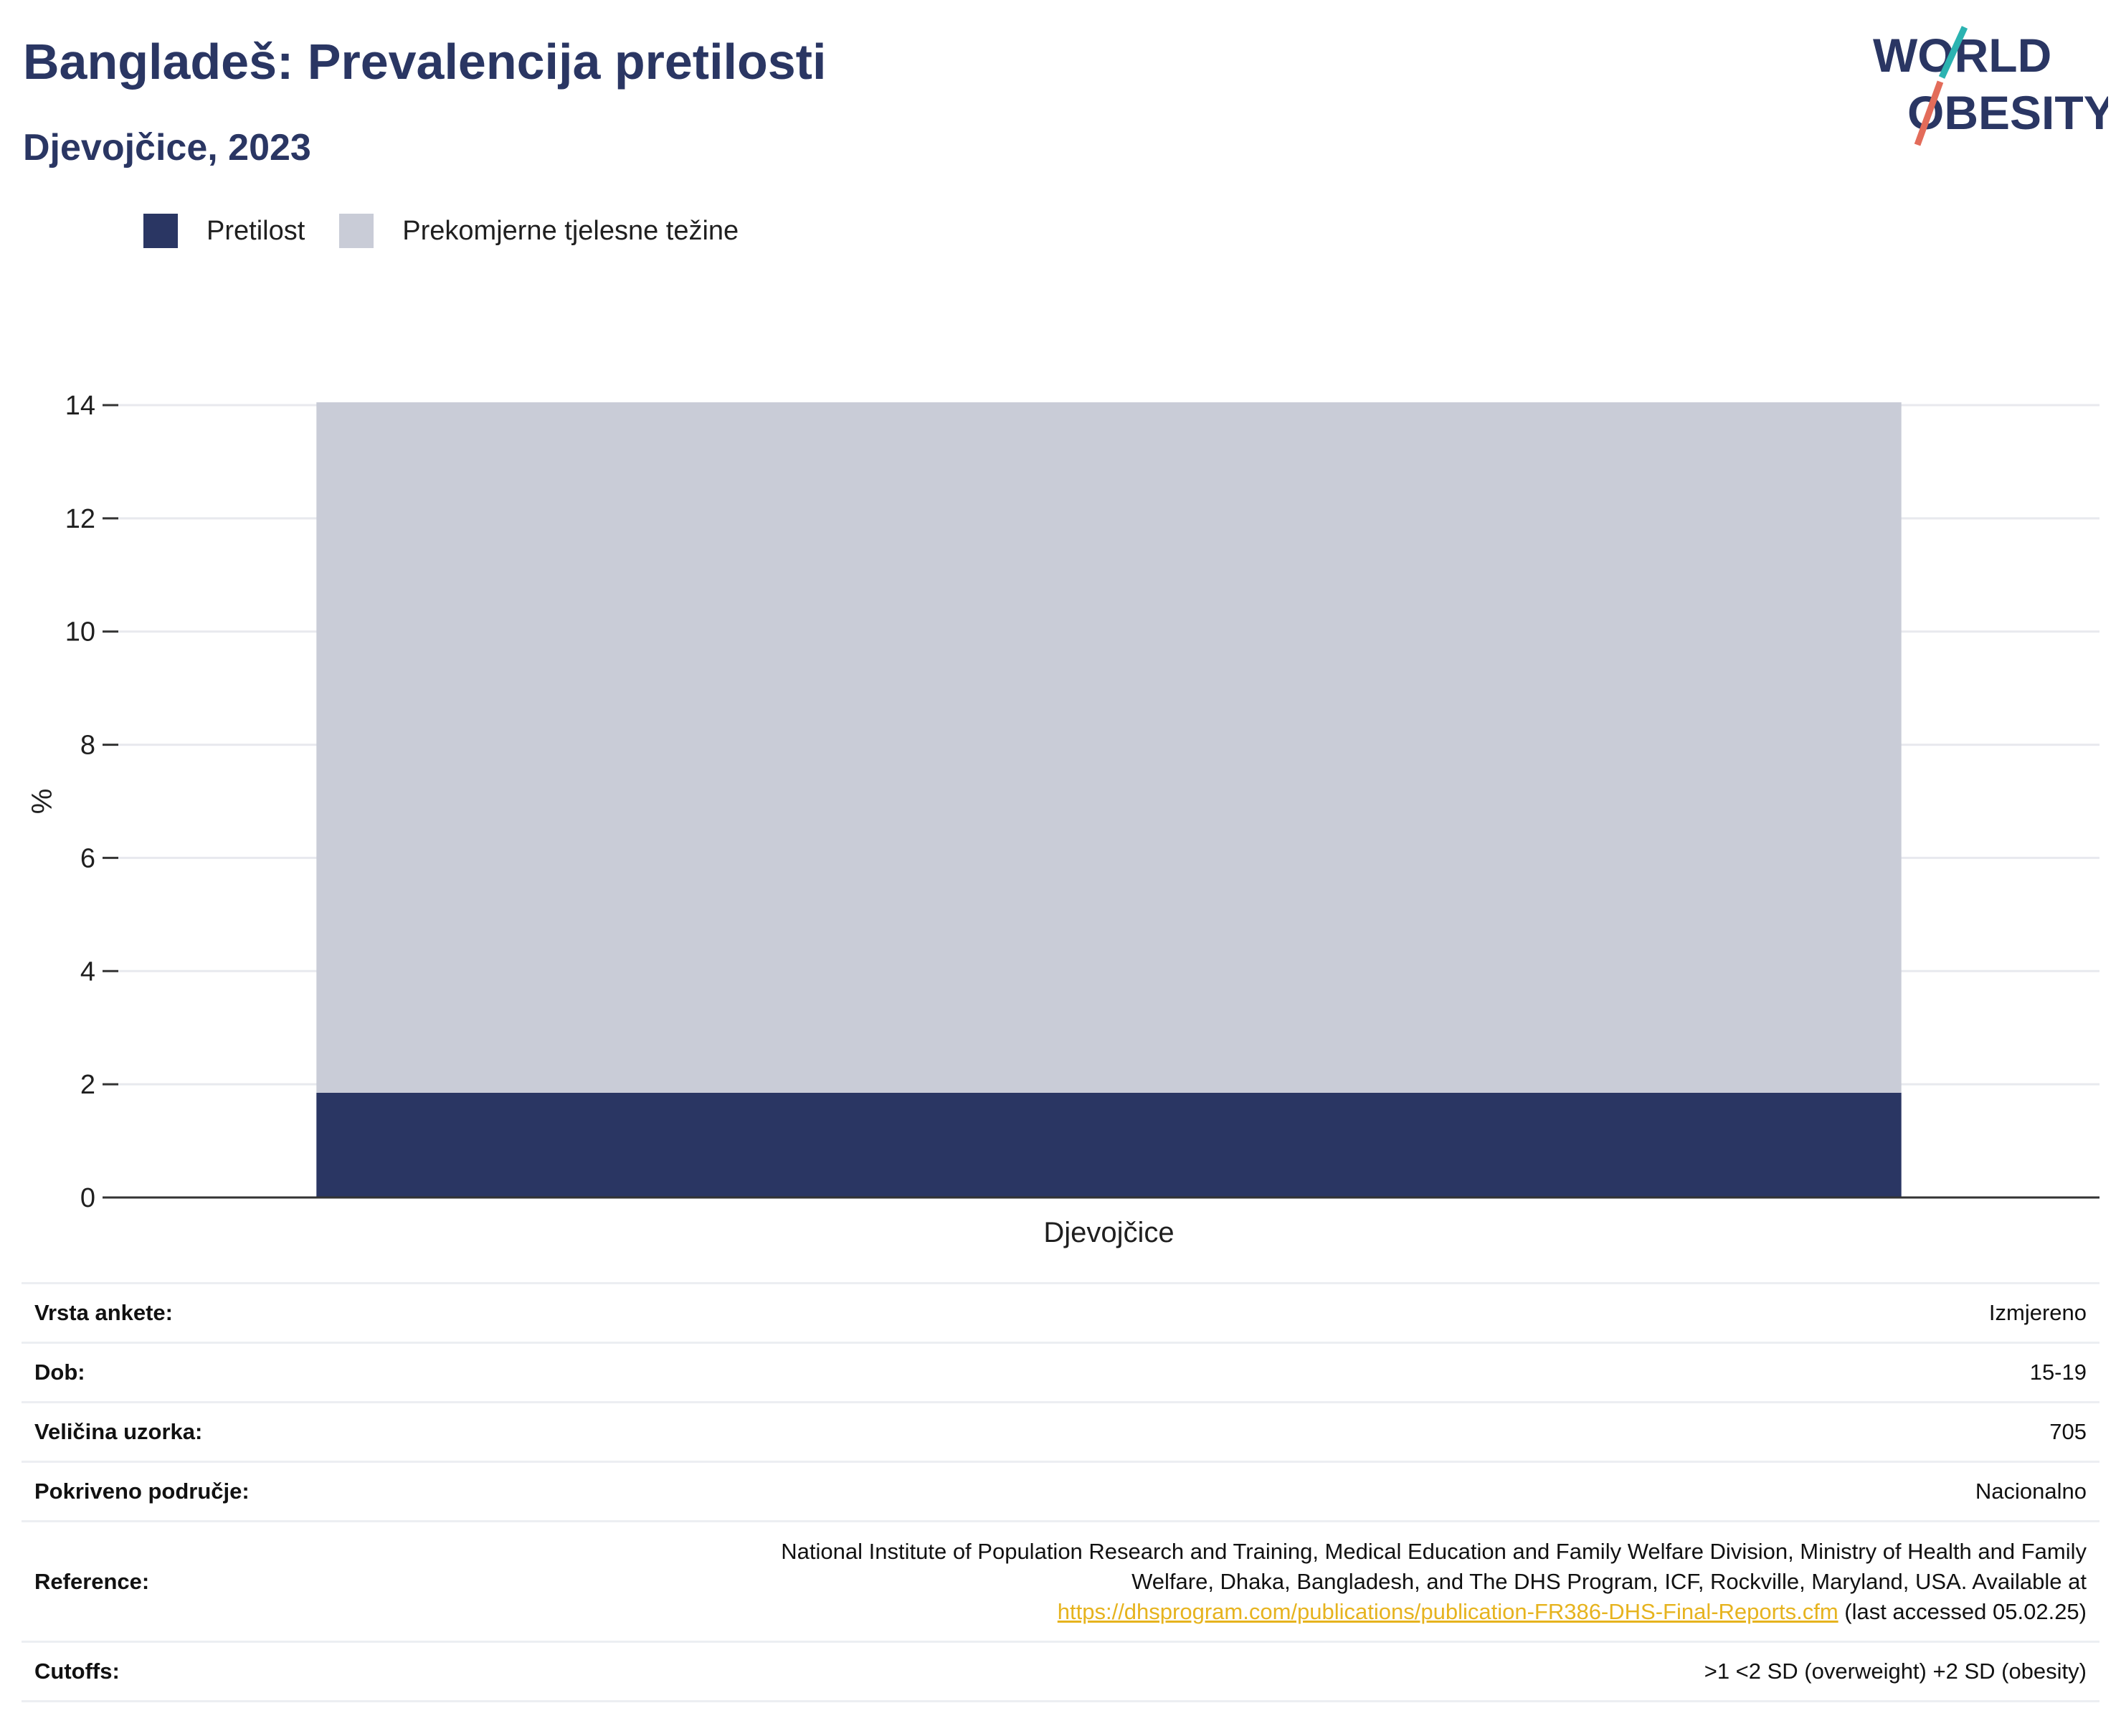 The width and height of the screenshot is (2121, 1736). What do you see at coordinates (1324, 1313) in the screenshot?
I see `meta-value: Izmjereno` at bounding box center [1324, 1313].